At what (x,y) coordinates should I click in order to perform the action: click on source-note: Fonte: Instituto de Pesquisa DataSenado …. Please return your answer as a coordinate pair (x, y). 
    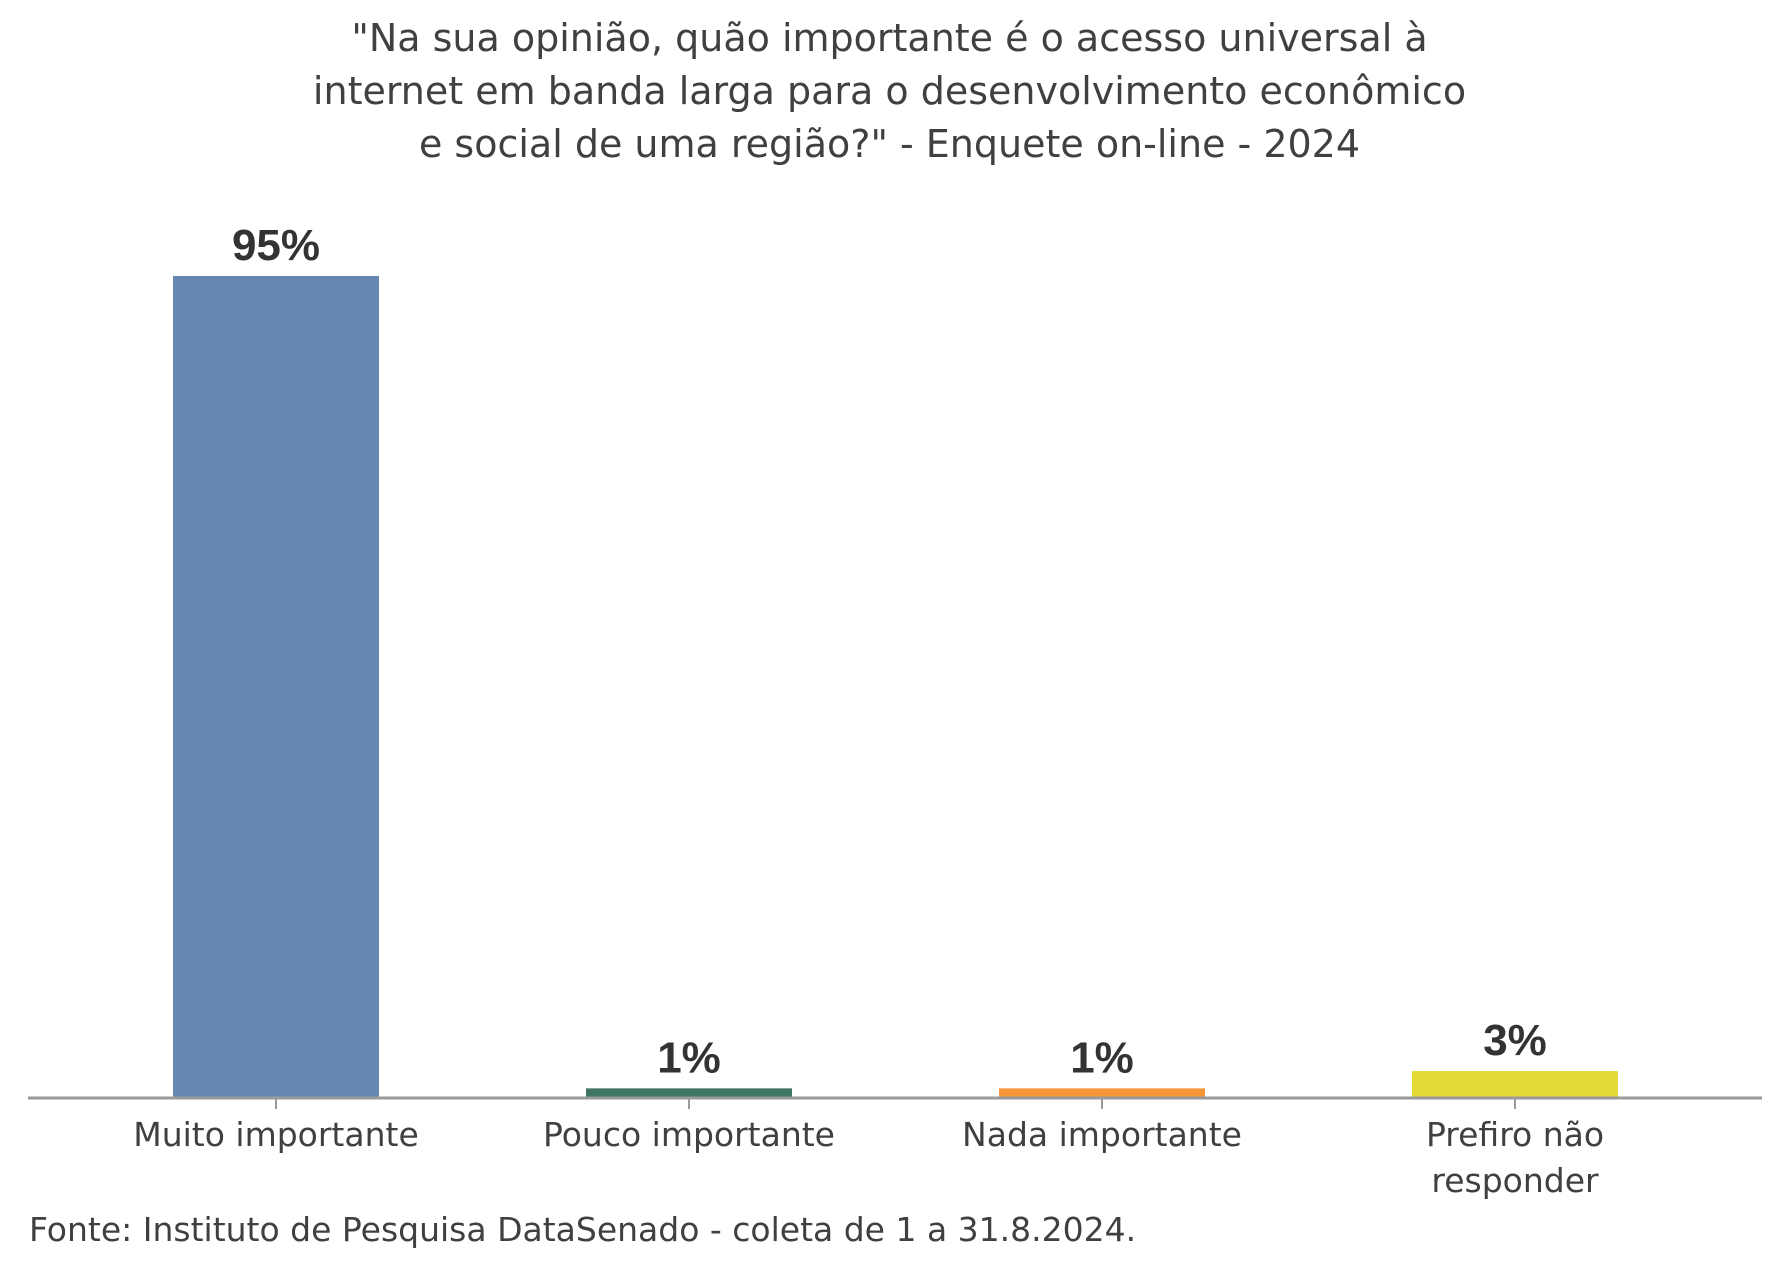
    Looking at the image, I should click on (583, 1229).